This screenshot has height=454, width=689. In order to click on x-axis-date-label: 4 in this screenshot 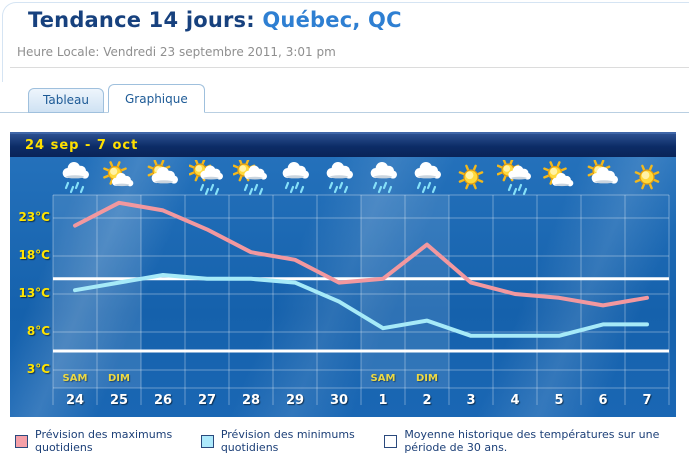, I will do `click(515, 400)`.